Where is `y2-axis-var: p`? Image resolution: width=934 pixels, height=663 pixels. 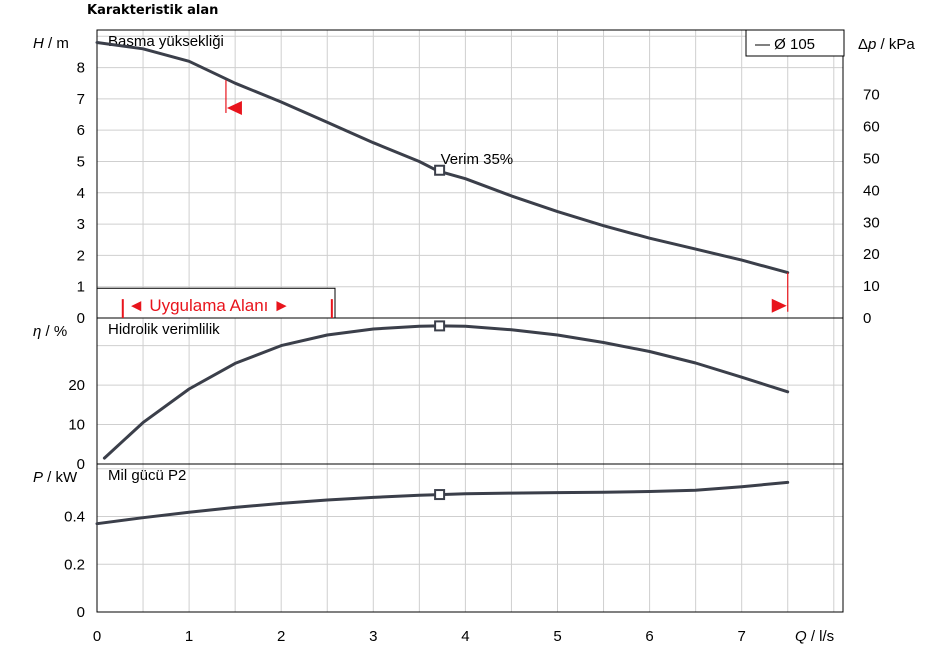 y2-axis-var: p is located at coordinates (871, 44).